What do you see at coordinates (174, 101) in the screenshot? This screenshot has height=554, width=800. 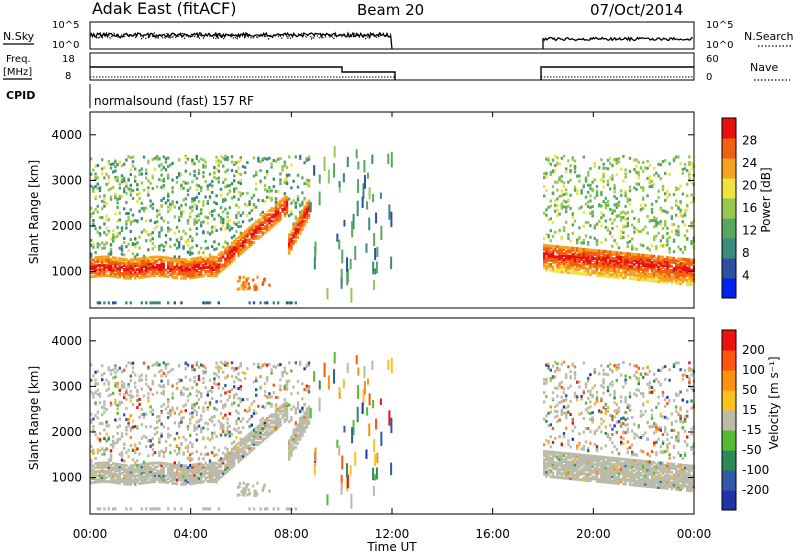 I see `cpid-mode: normalsound (fast) 157 RF` at bounding box center [174, 101].